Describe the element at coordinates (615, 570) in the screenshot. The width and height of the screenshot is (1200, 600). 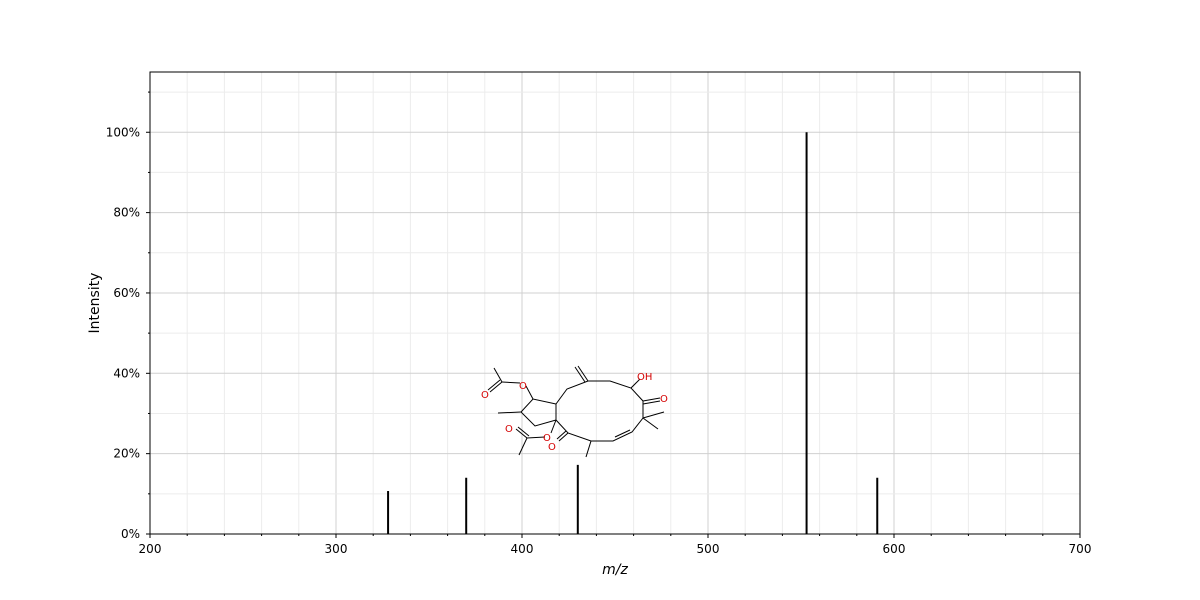
I see `x-axis-title: m/z` at that location.